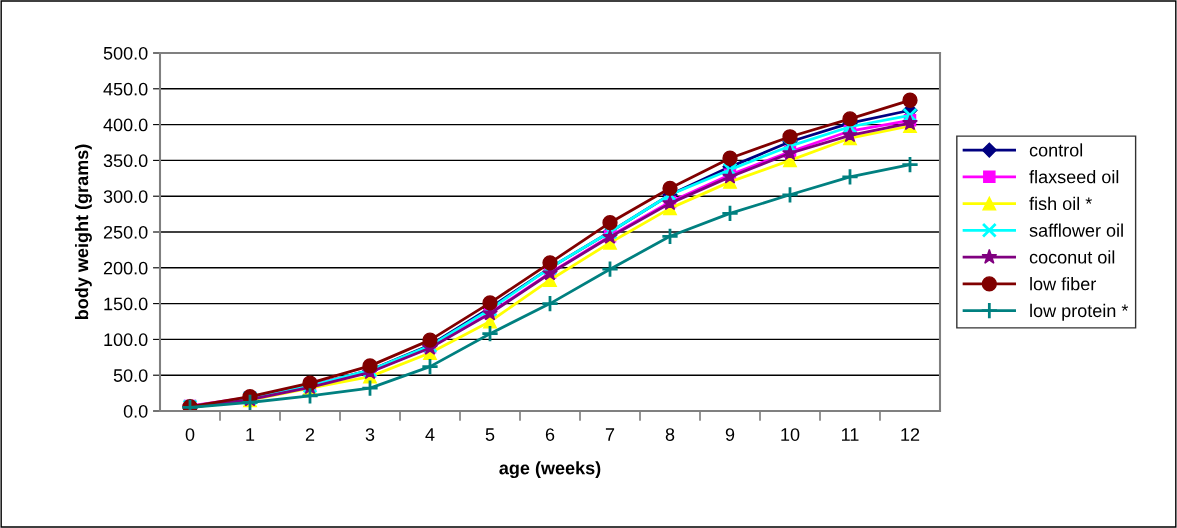 The height and width of the screenshot is (528, 1177). What do you see at coordinates (610, 434) in the screenshot?
I see `x-tick-label: 7` at bounding box center [610, 434].